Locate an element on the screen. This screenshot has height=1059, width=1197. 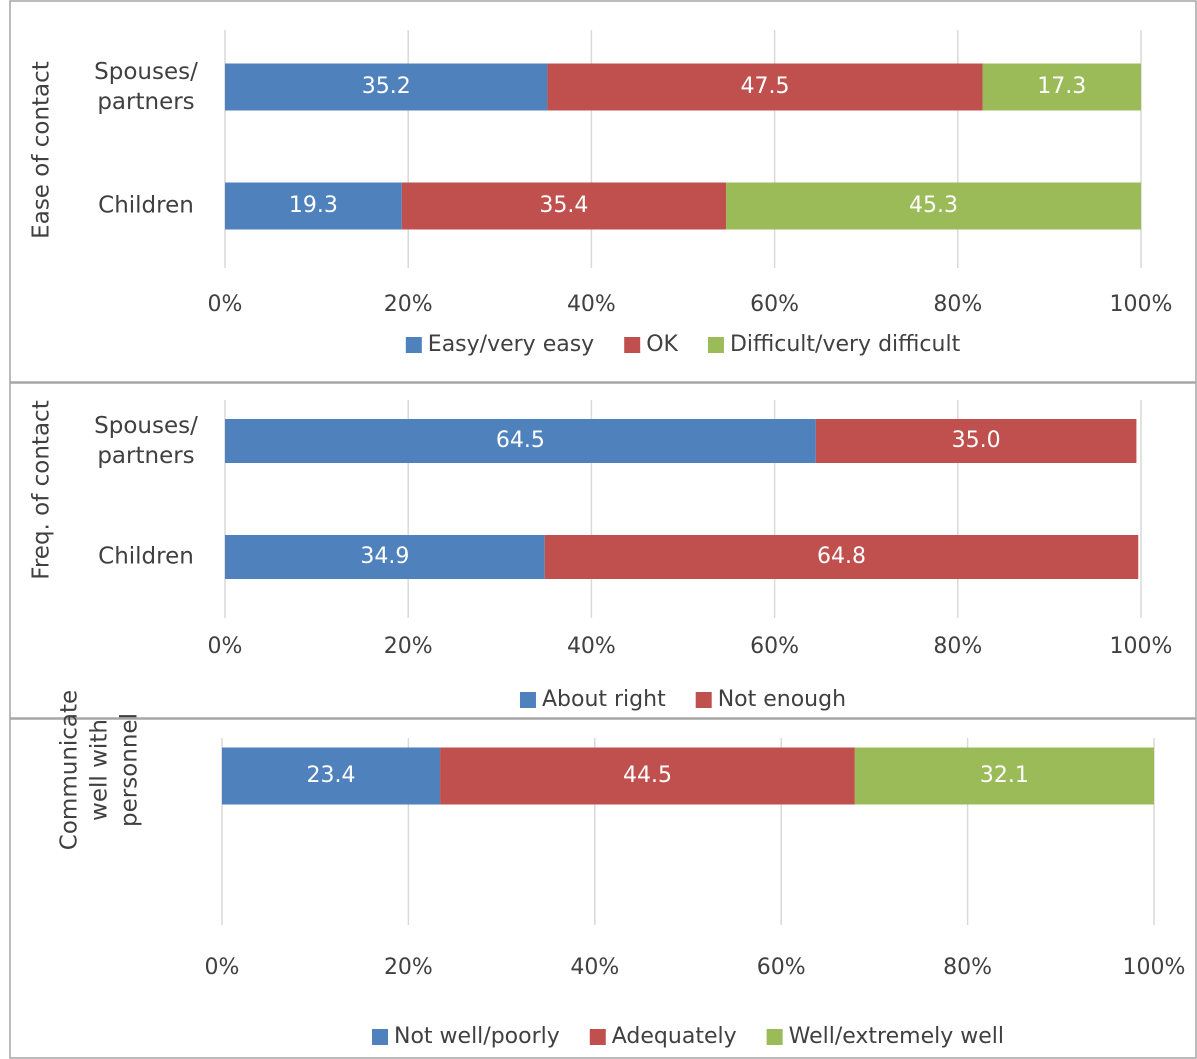
data-label: 34.9 is located at coordinates (384, 556).